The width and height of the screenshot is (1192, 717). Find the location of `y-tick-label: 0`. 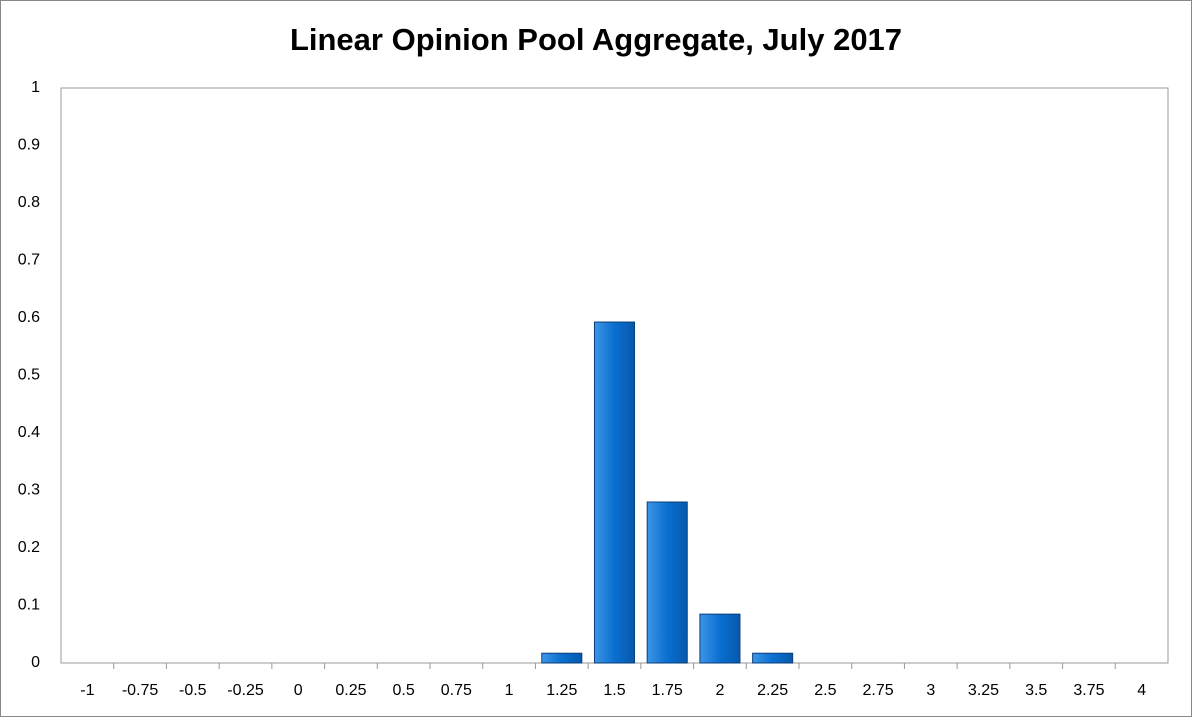

y-tick-label: 0 is located at coordinates (35, 662).